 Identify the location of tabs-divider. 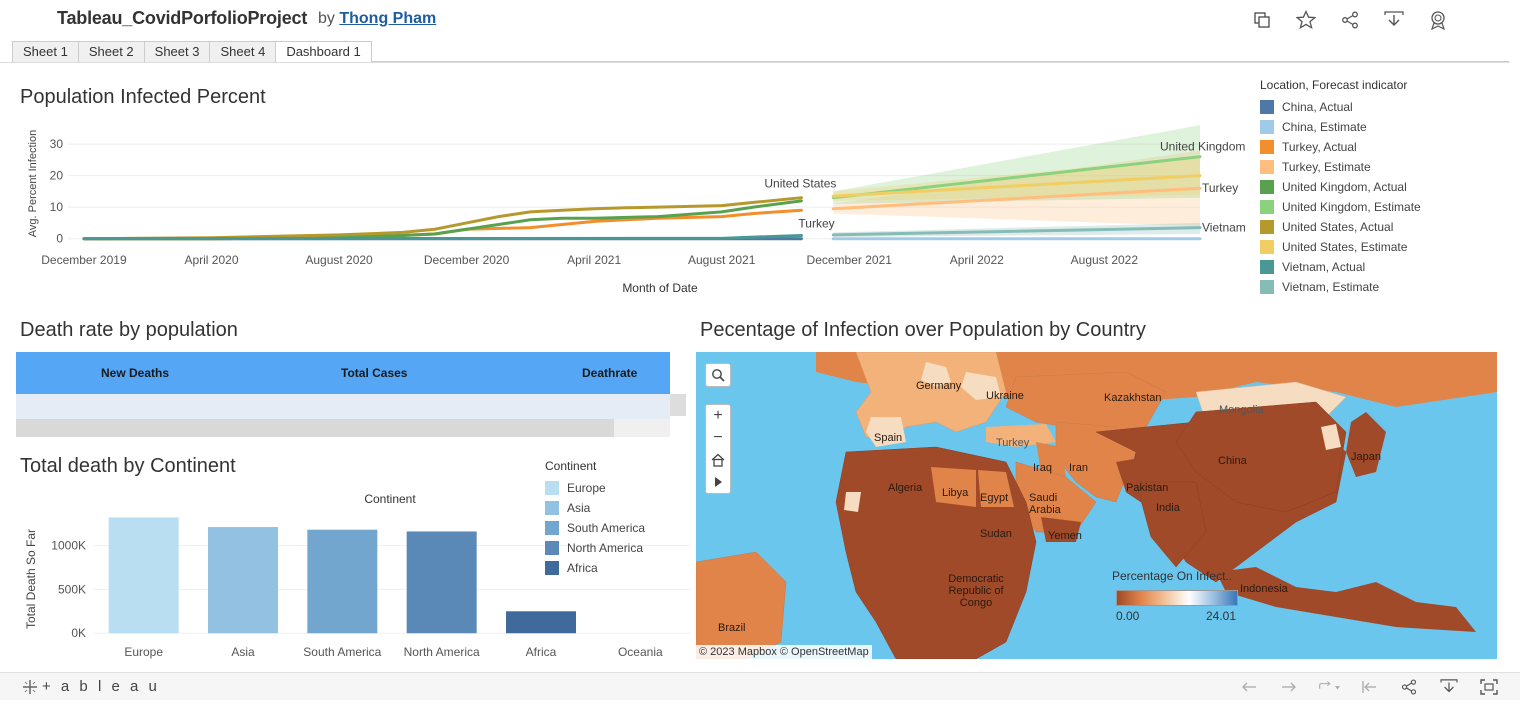
(755, 62).